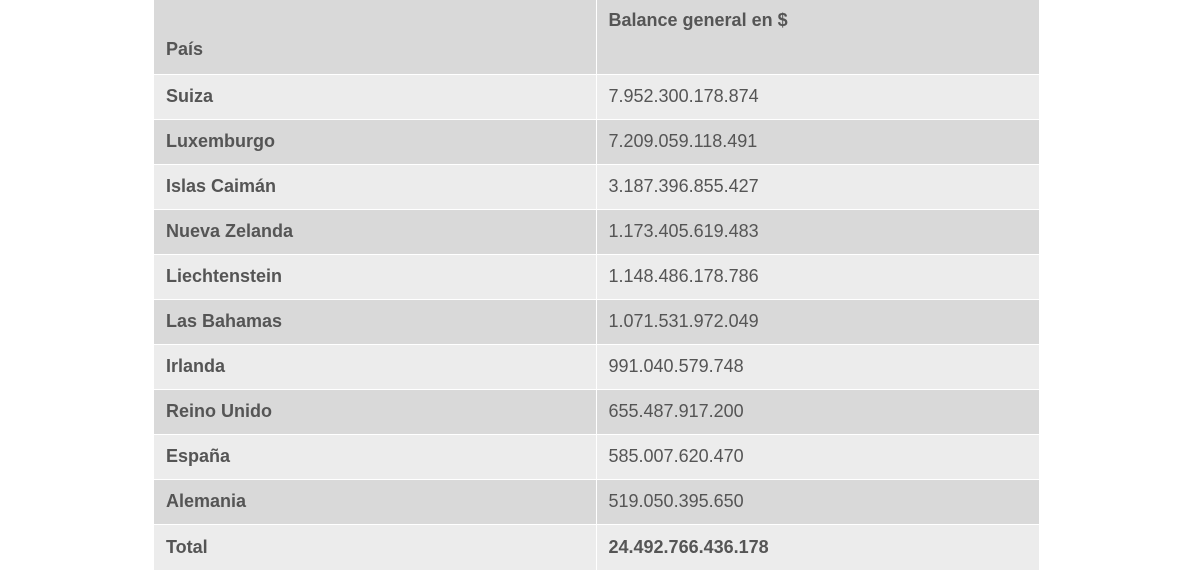 This screenshot has width=1200, height=571. Describe the element at coordinates (818, 322) in the screenshot. I see `balance-cell: 1.071.531.972.049` at that location.